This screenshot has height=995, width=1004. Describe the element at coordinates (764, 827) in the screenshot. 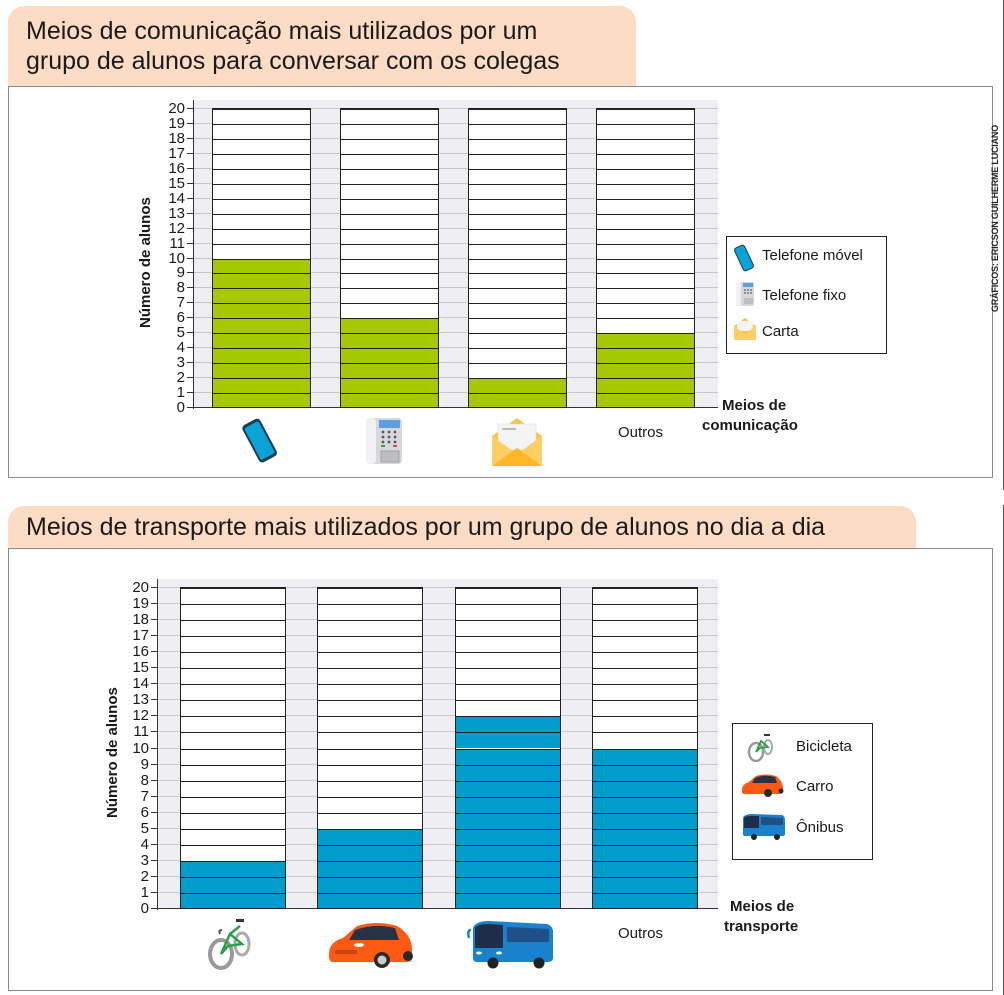

I see `legend-bus-icon` at that location.